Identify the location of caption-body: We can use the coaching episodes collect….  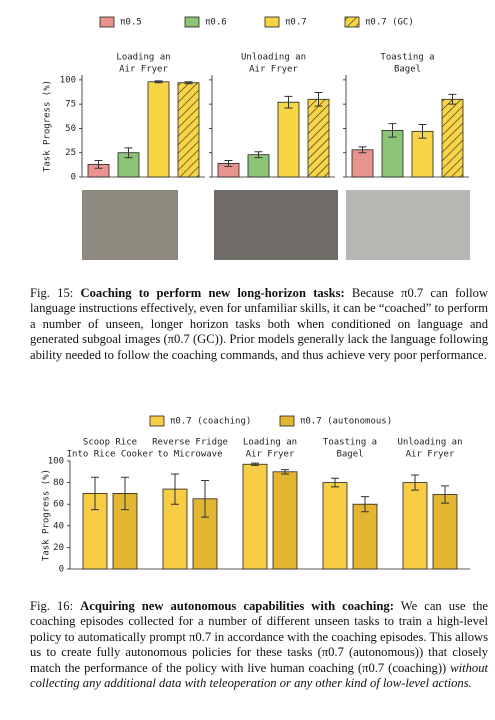
(259, 637).